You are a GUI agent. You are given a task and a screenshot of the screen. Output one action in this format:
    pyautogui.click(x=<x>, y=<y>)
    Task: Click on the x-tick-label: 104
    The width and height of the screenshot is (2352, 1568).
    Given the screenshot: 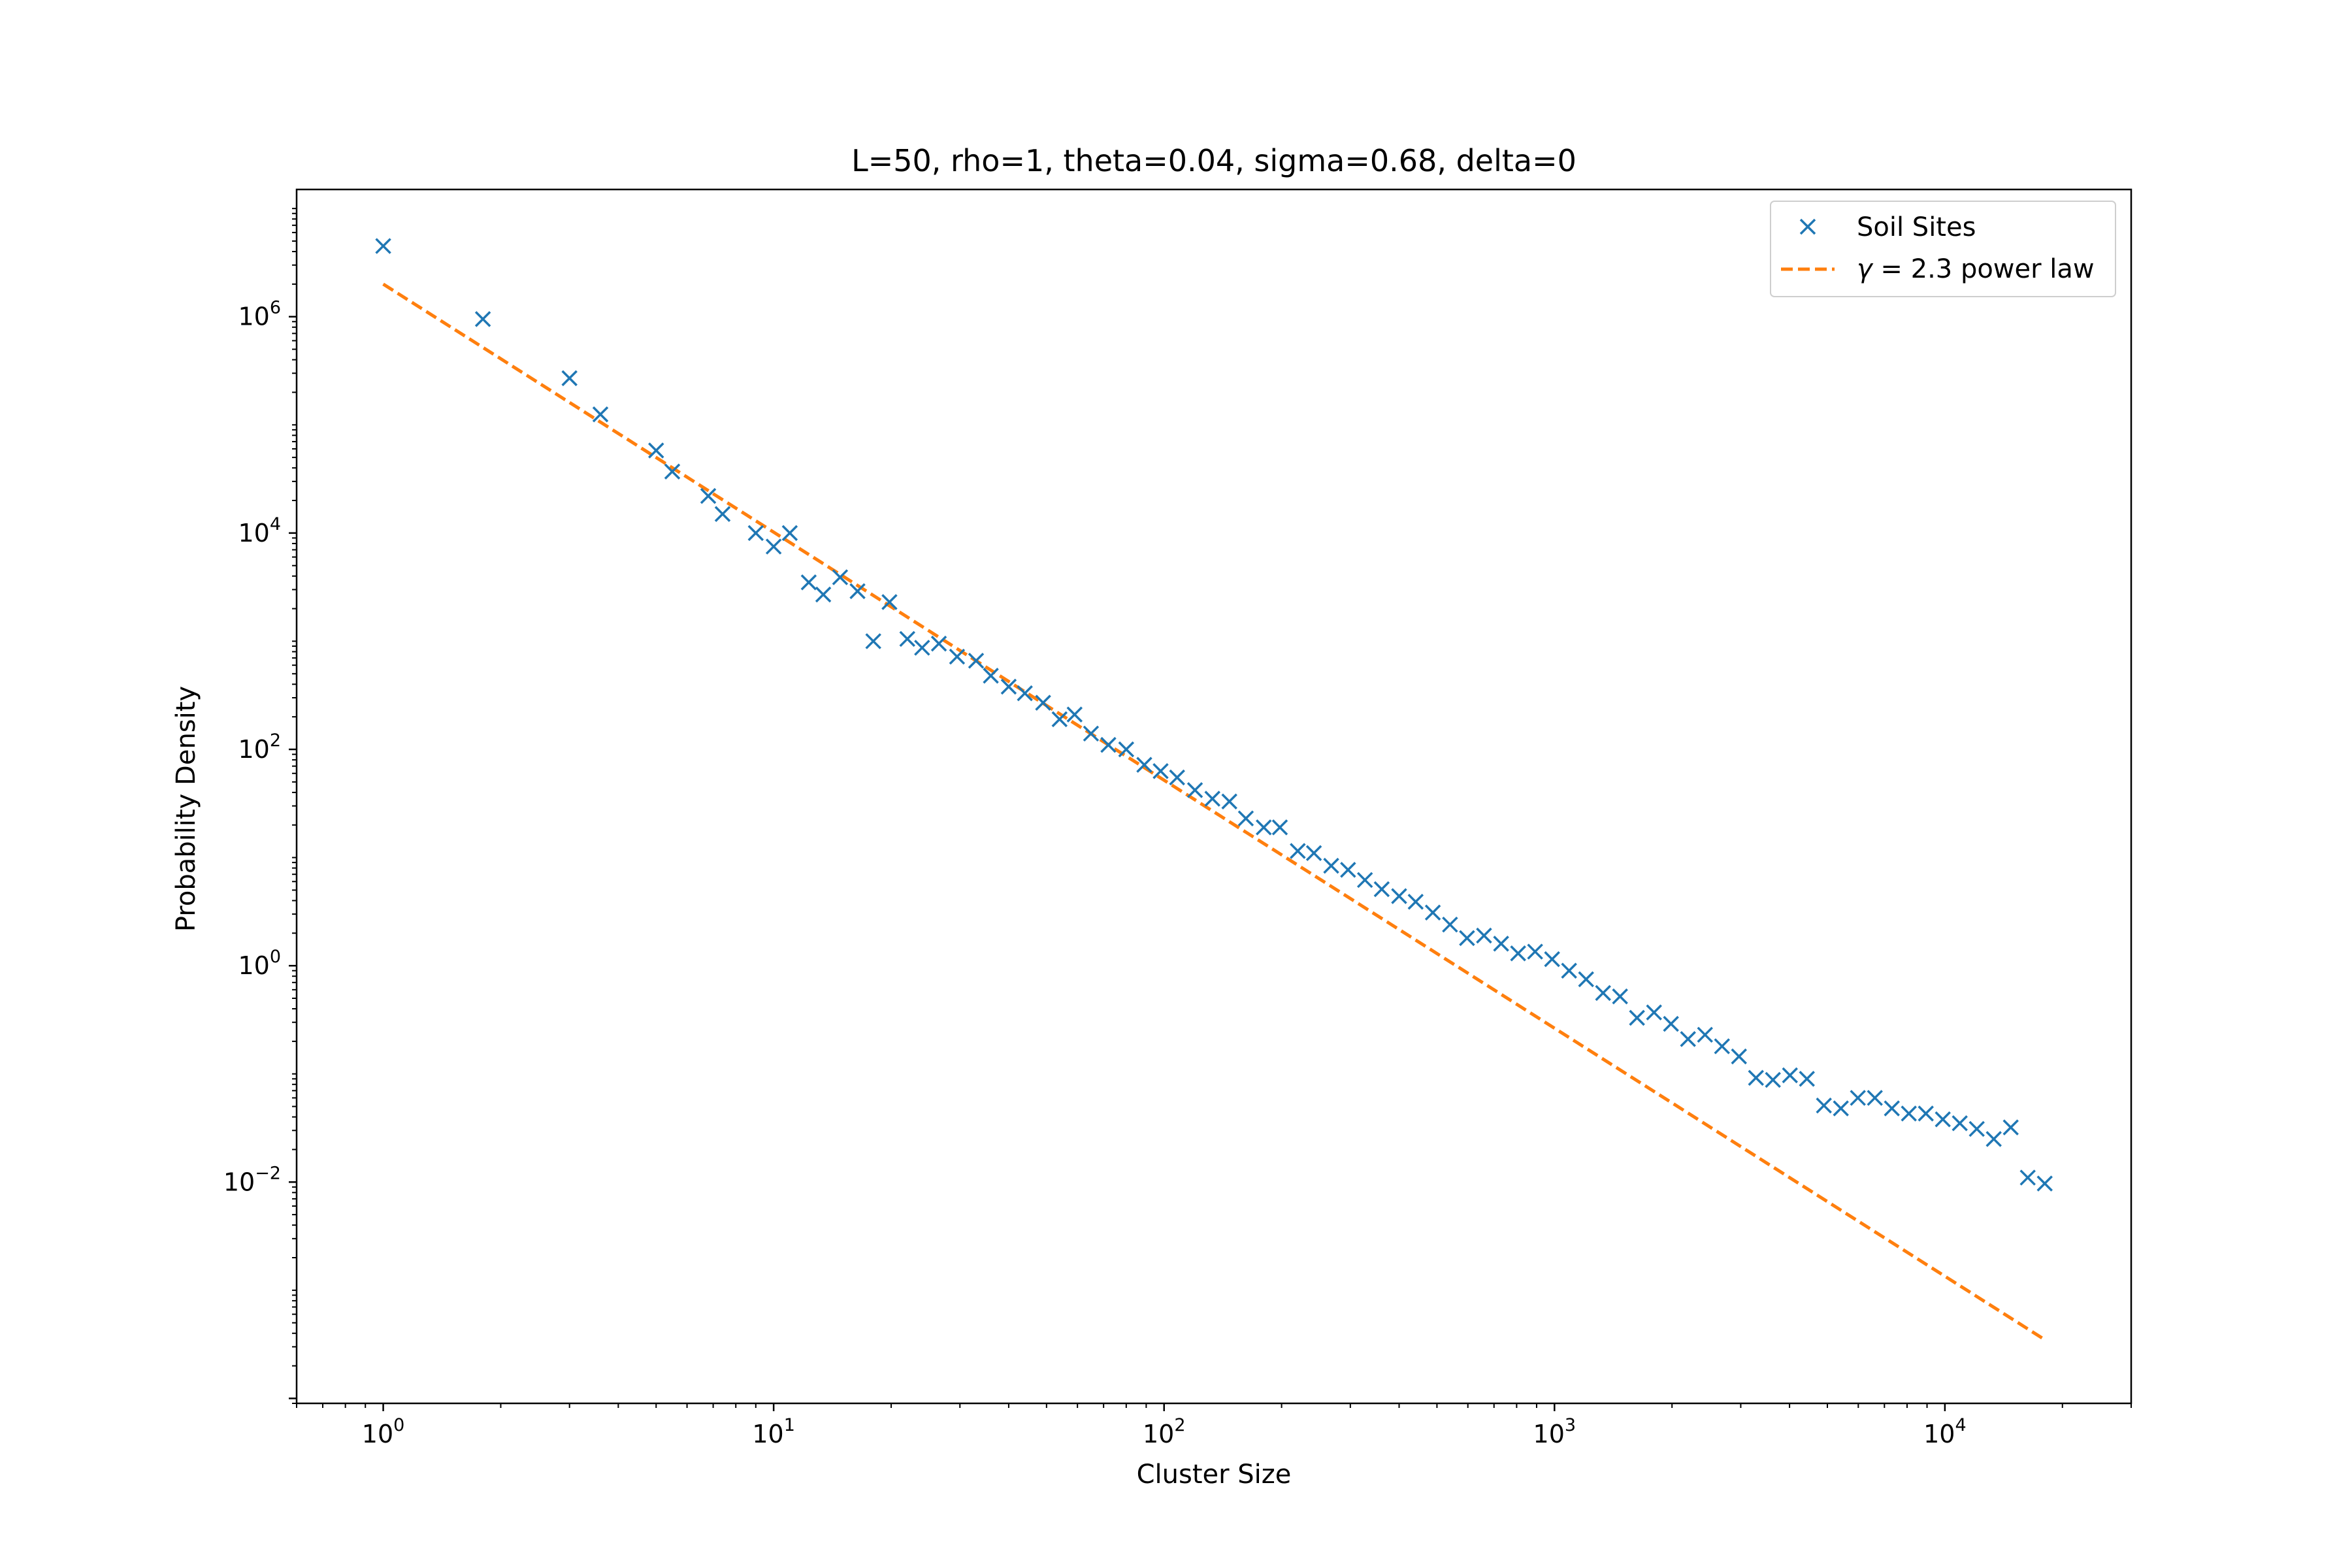 What is the action you would take?
    pyautogui.click(x=1945, y=1431)
    